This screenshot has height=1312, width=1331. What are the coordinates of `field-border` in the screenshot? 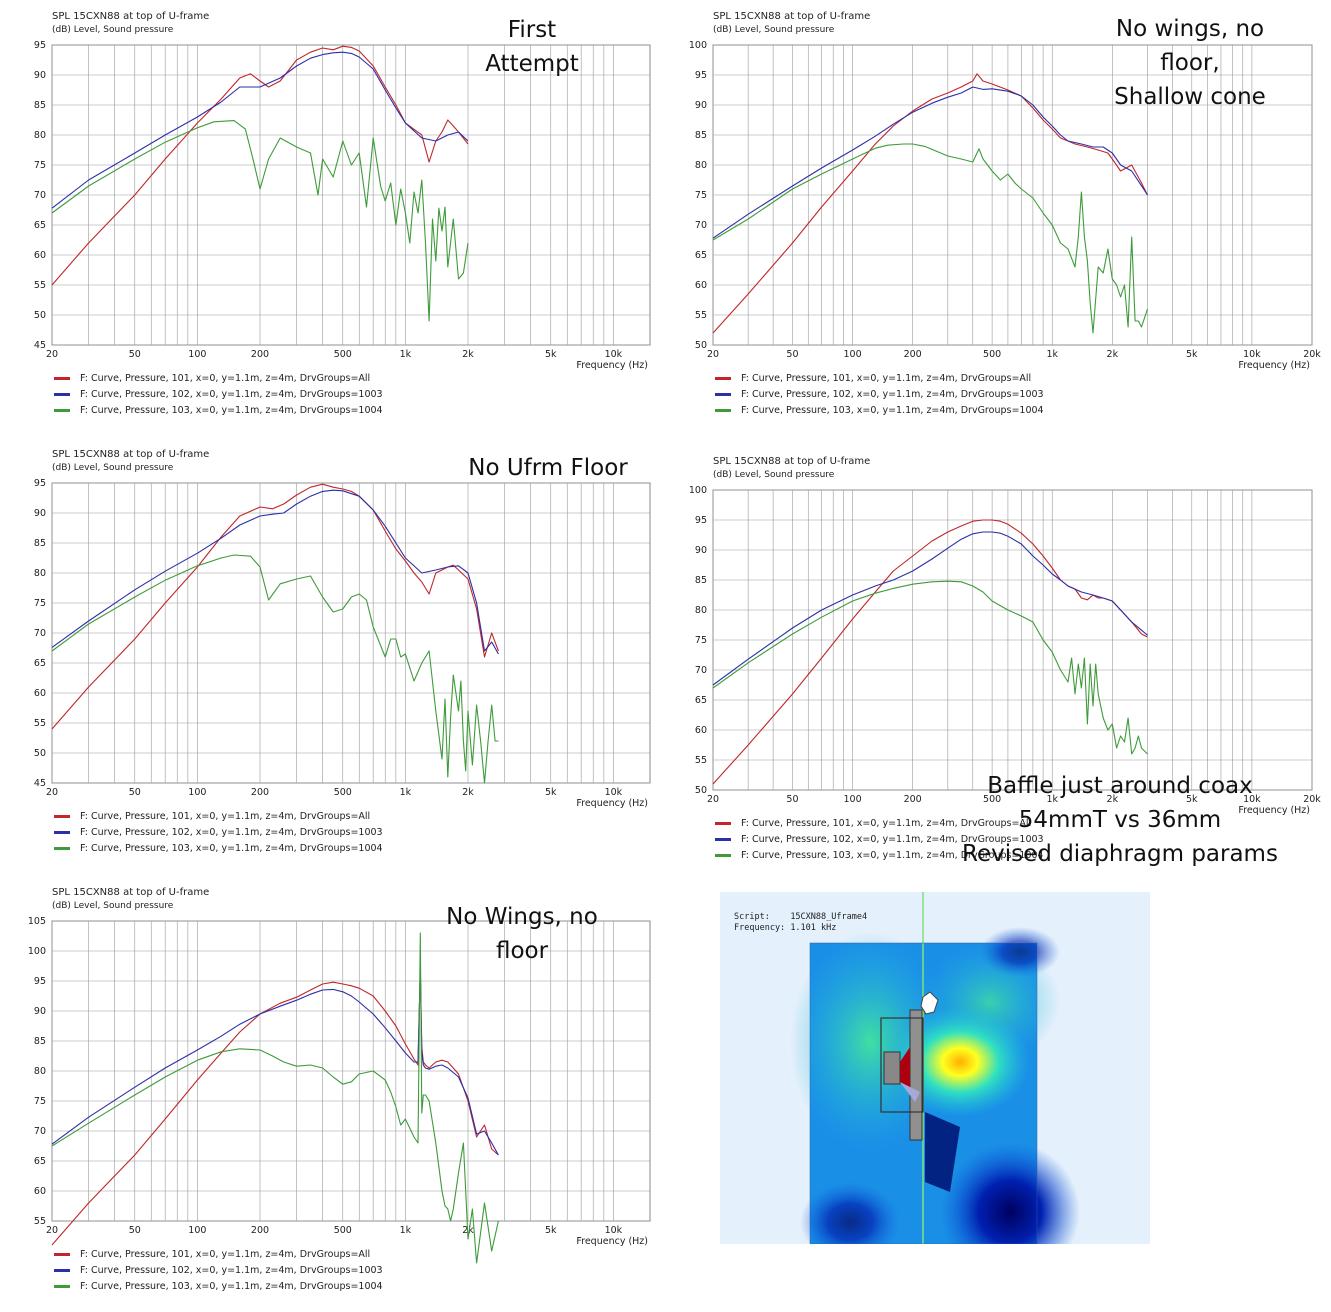 It's located at (923, 1093).